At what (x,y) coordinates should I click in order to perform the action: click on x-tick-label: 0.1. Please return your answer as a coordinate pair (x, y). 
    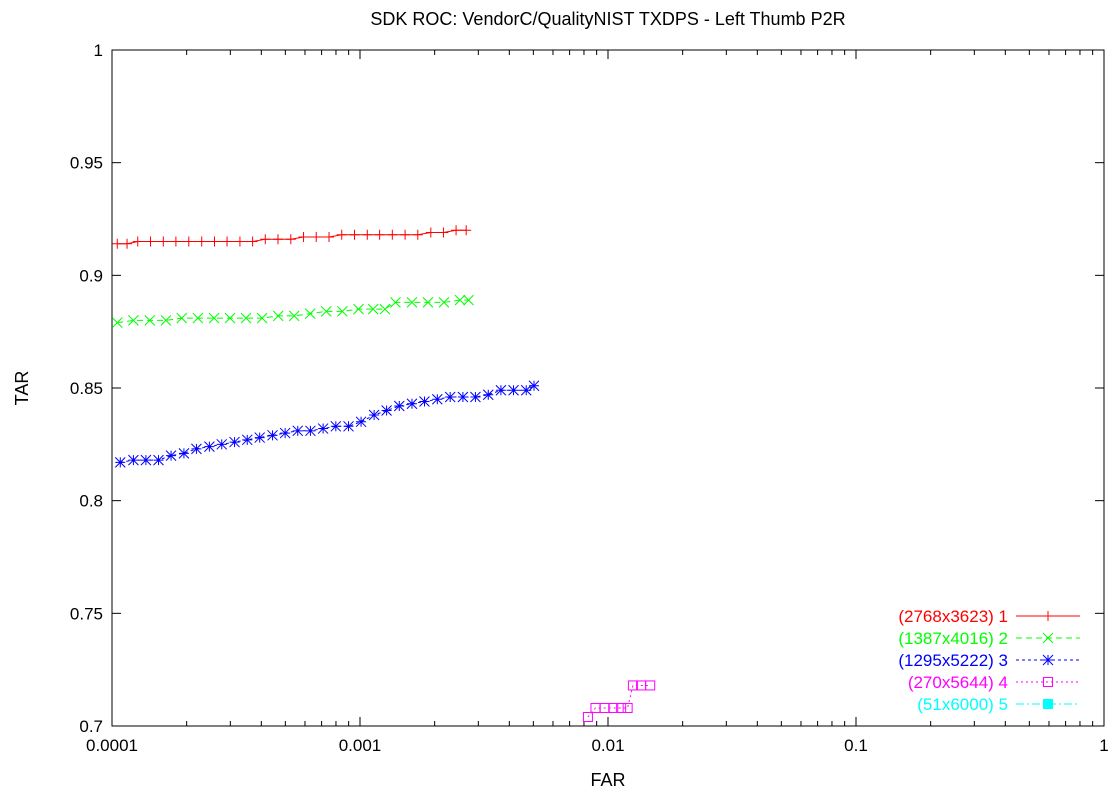
    Looking at the image, I should click on (856, 745).